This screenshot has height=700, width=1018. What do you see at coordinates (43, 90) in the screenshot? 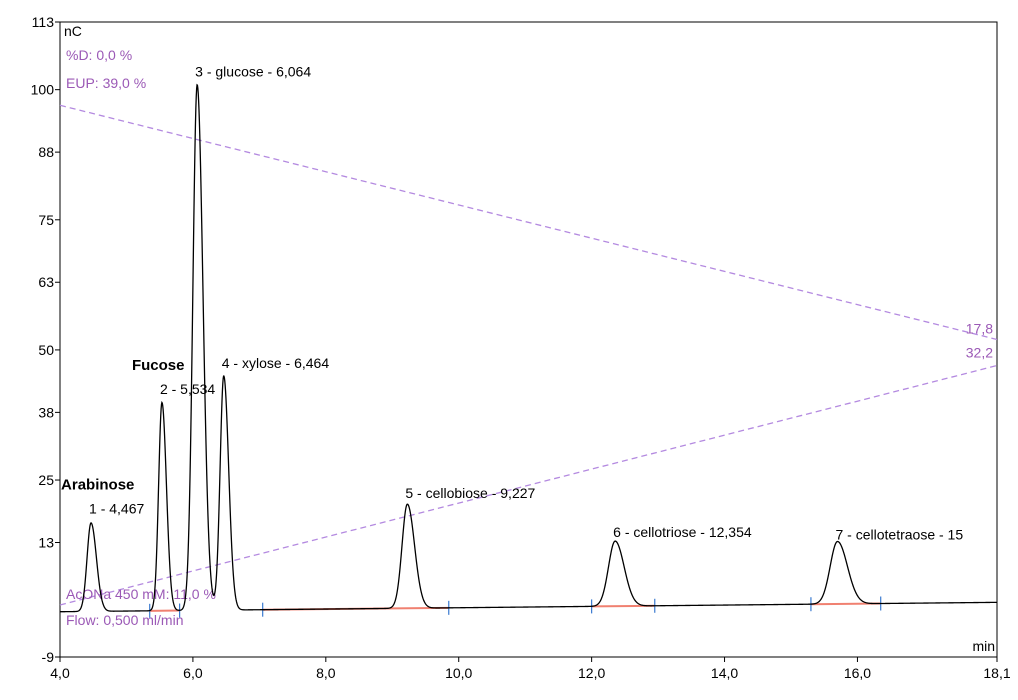
I see `y-tick-label: 100` at bounding box center [43, 90].